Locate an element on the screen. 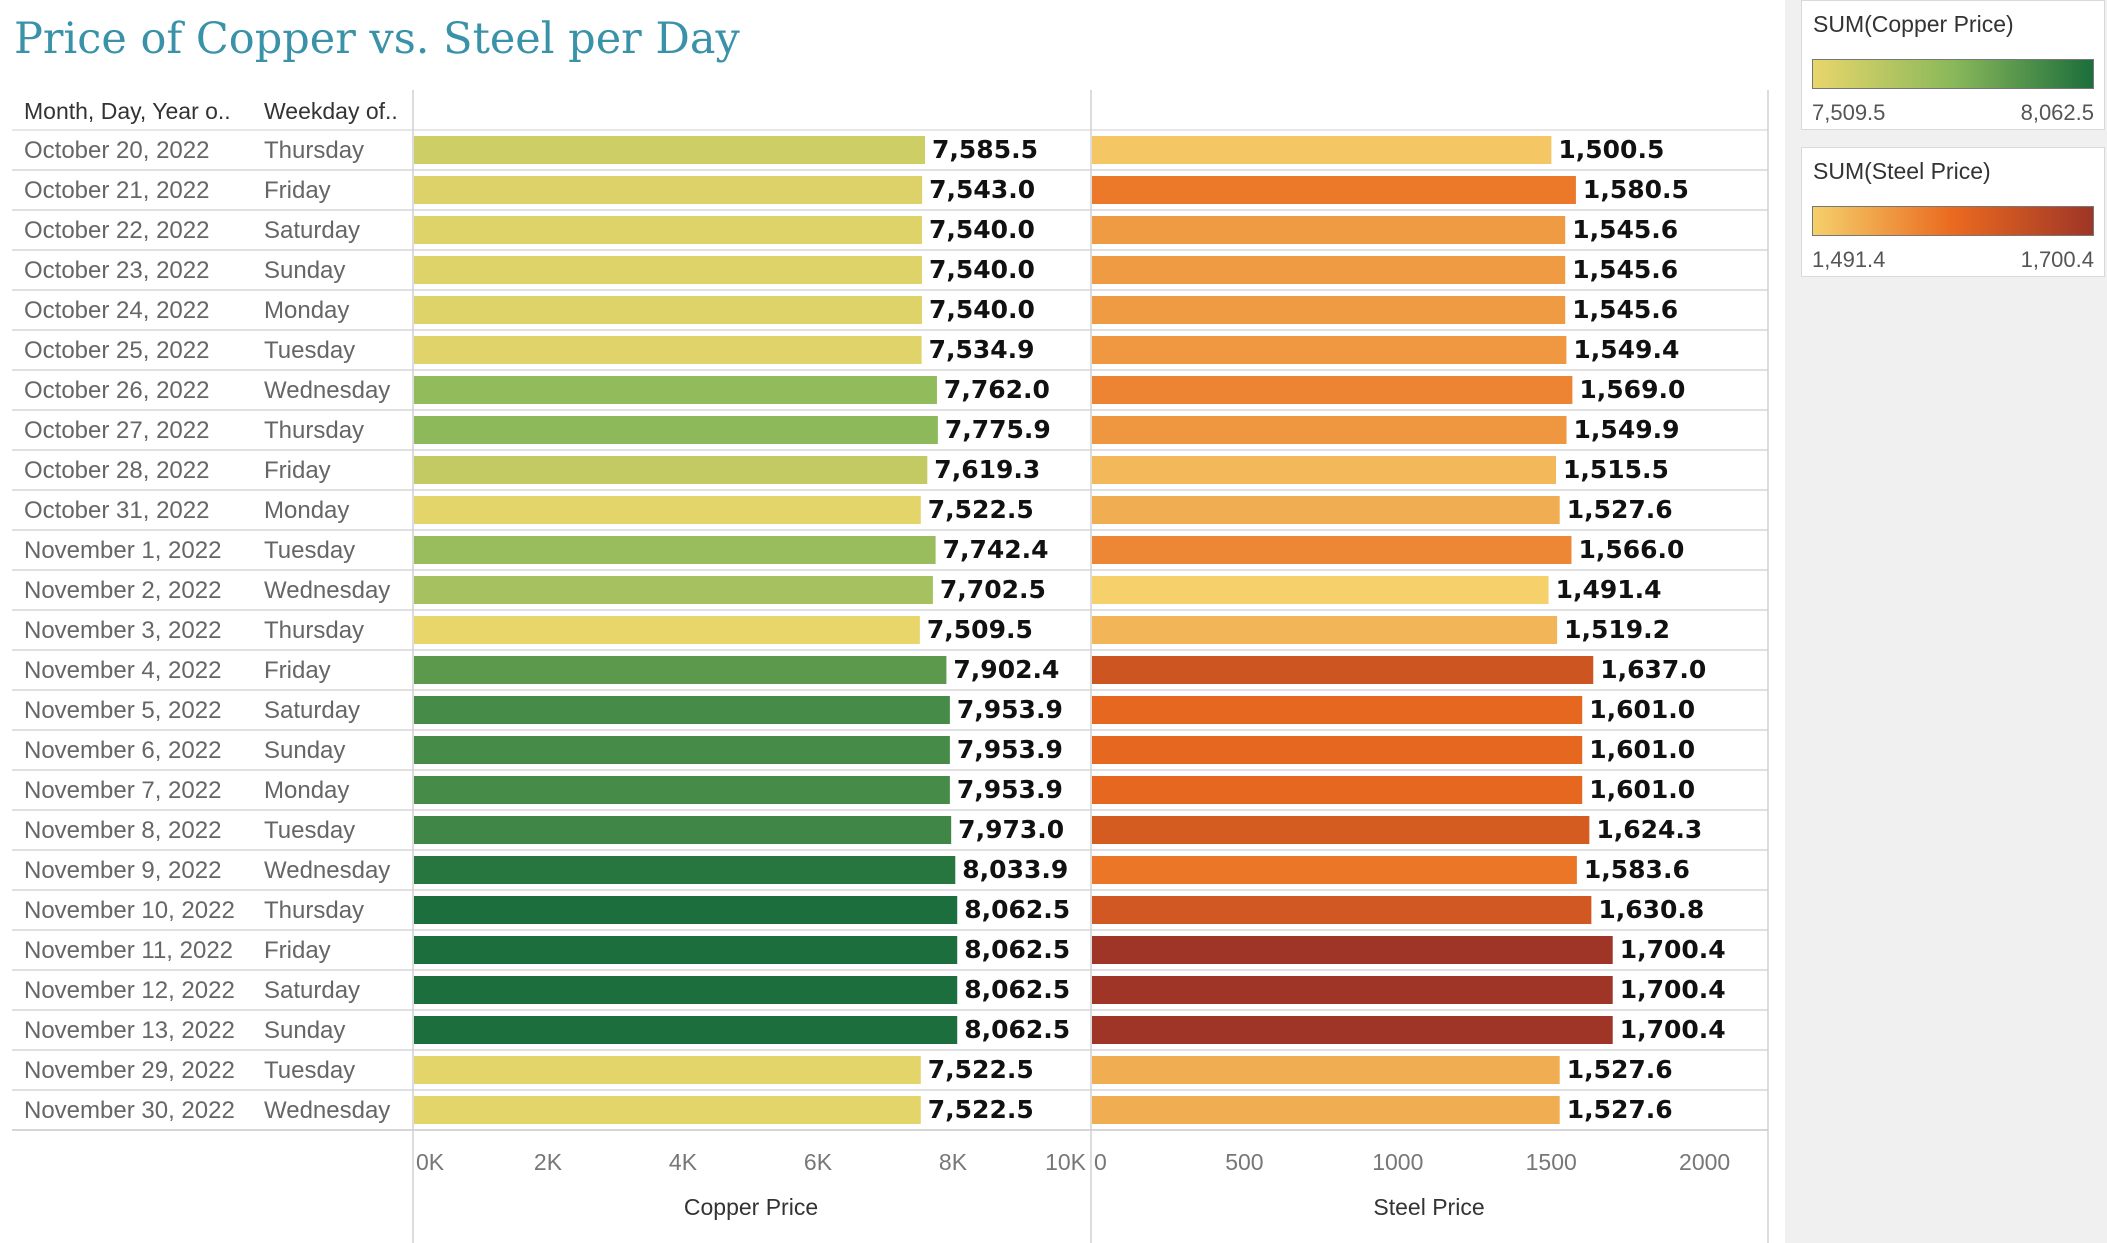 The image size is (2107, 1243). row-weekday-label: Saturday is located at coordinates (312, 230).